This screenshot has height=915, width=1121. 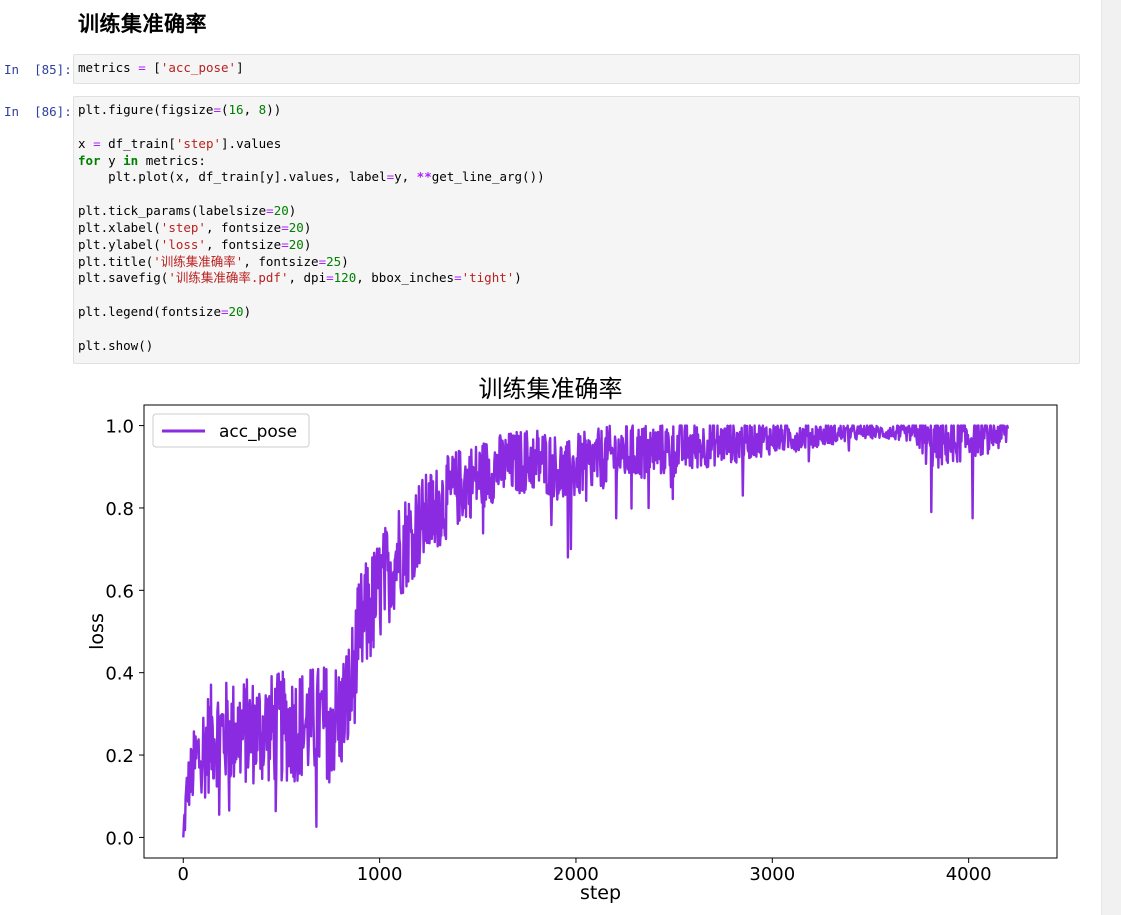 What do you see at coordinates (969, 874) in the screenshot?
I see `x-tick-label: 4000` at bounding box center [969, 874].